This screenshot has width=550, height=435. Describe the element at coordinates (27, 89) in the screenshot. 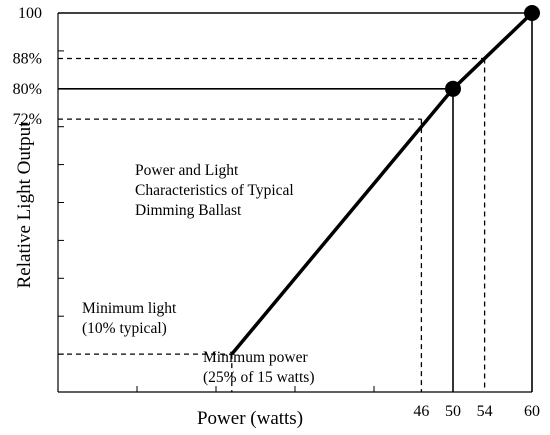

I see `y-tick-label: 80%` at that location.